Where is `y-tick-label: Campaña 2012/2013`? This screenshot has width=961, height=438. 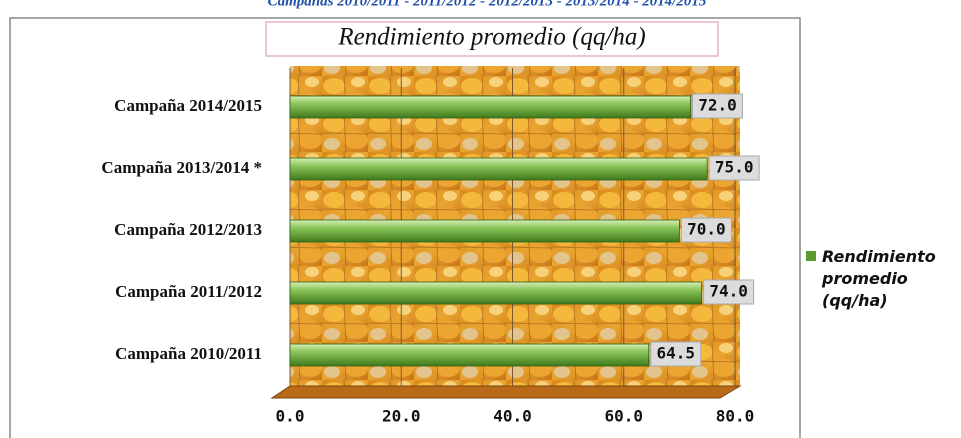
y-tick-label: Campaña 2012/2013 is located at coordinates (188, 229).